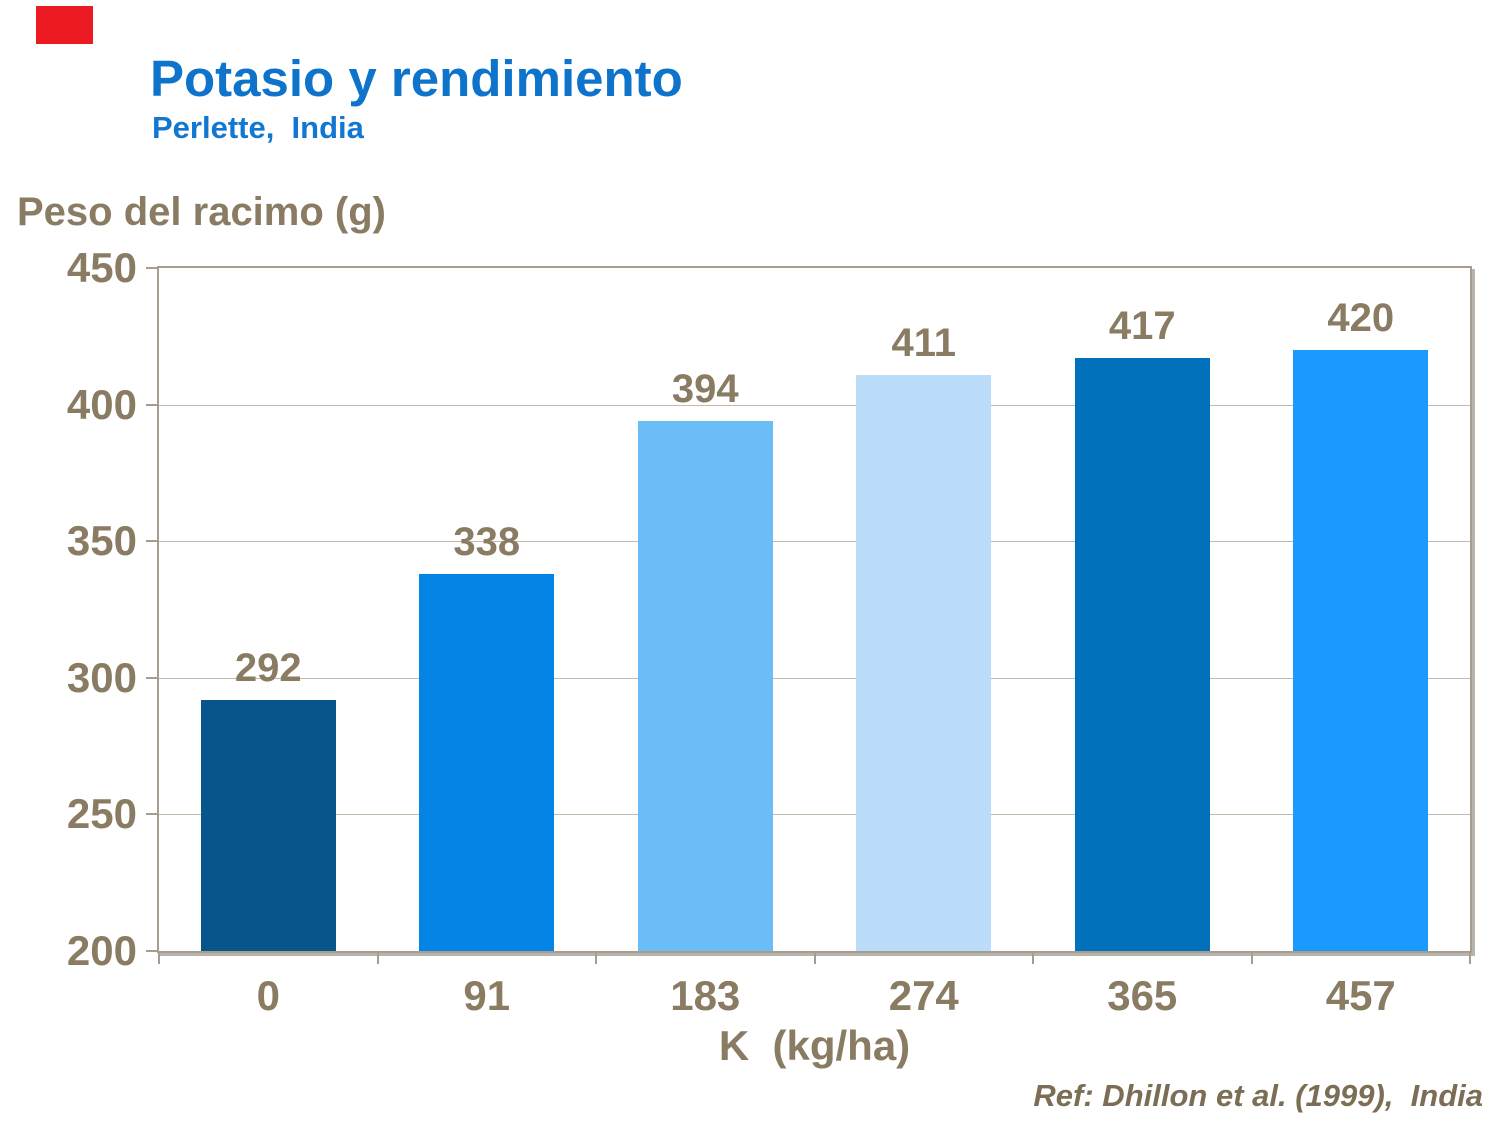 The width and height of the screenshot is (1501, 1125). I want to click on y-tick-label: 400, so click(101, 404).